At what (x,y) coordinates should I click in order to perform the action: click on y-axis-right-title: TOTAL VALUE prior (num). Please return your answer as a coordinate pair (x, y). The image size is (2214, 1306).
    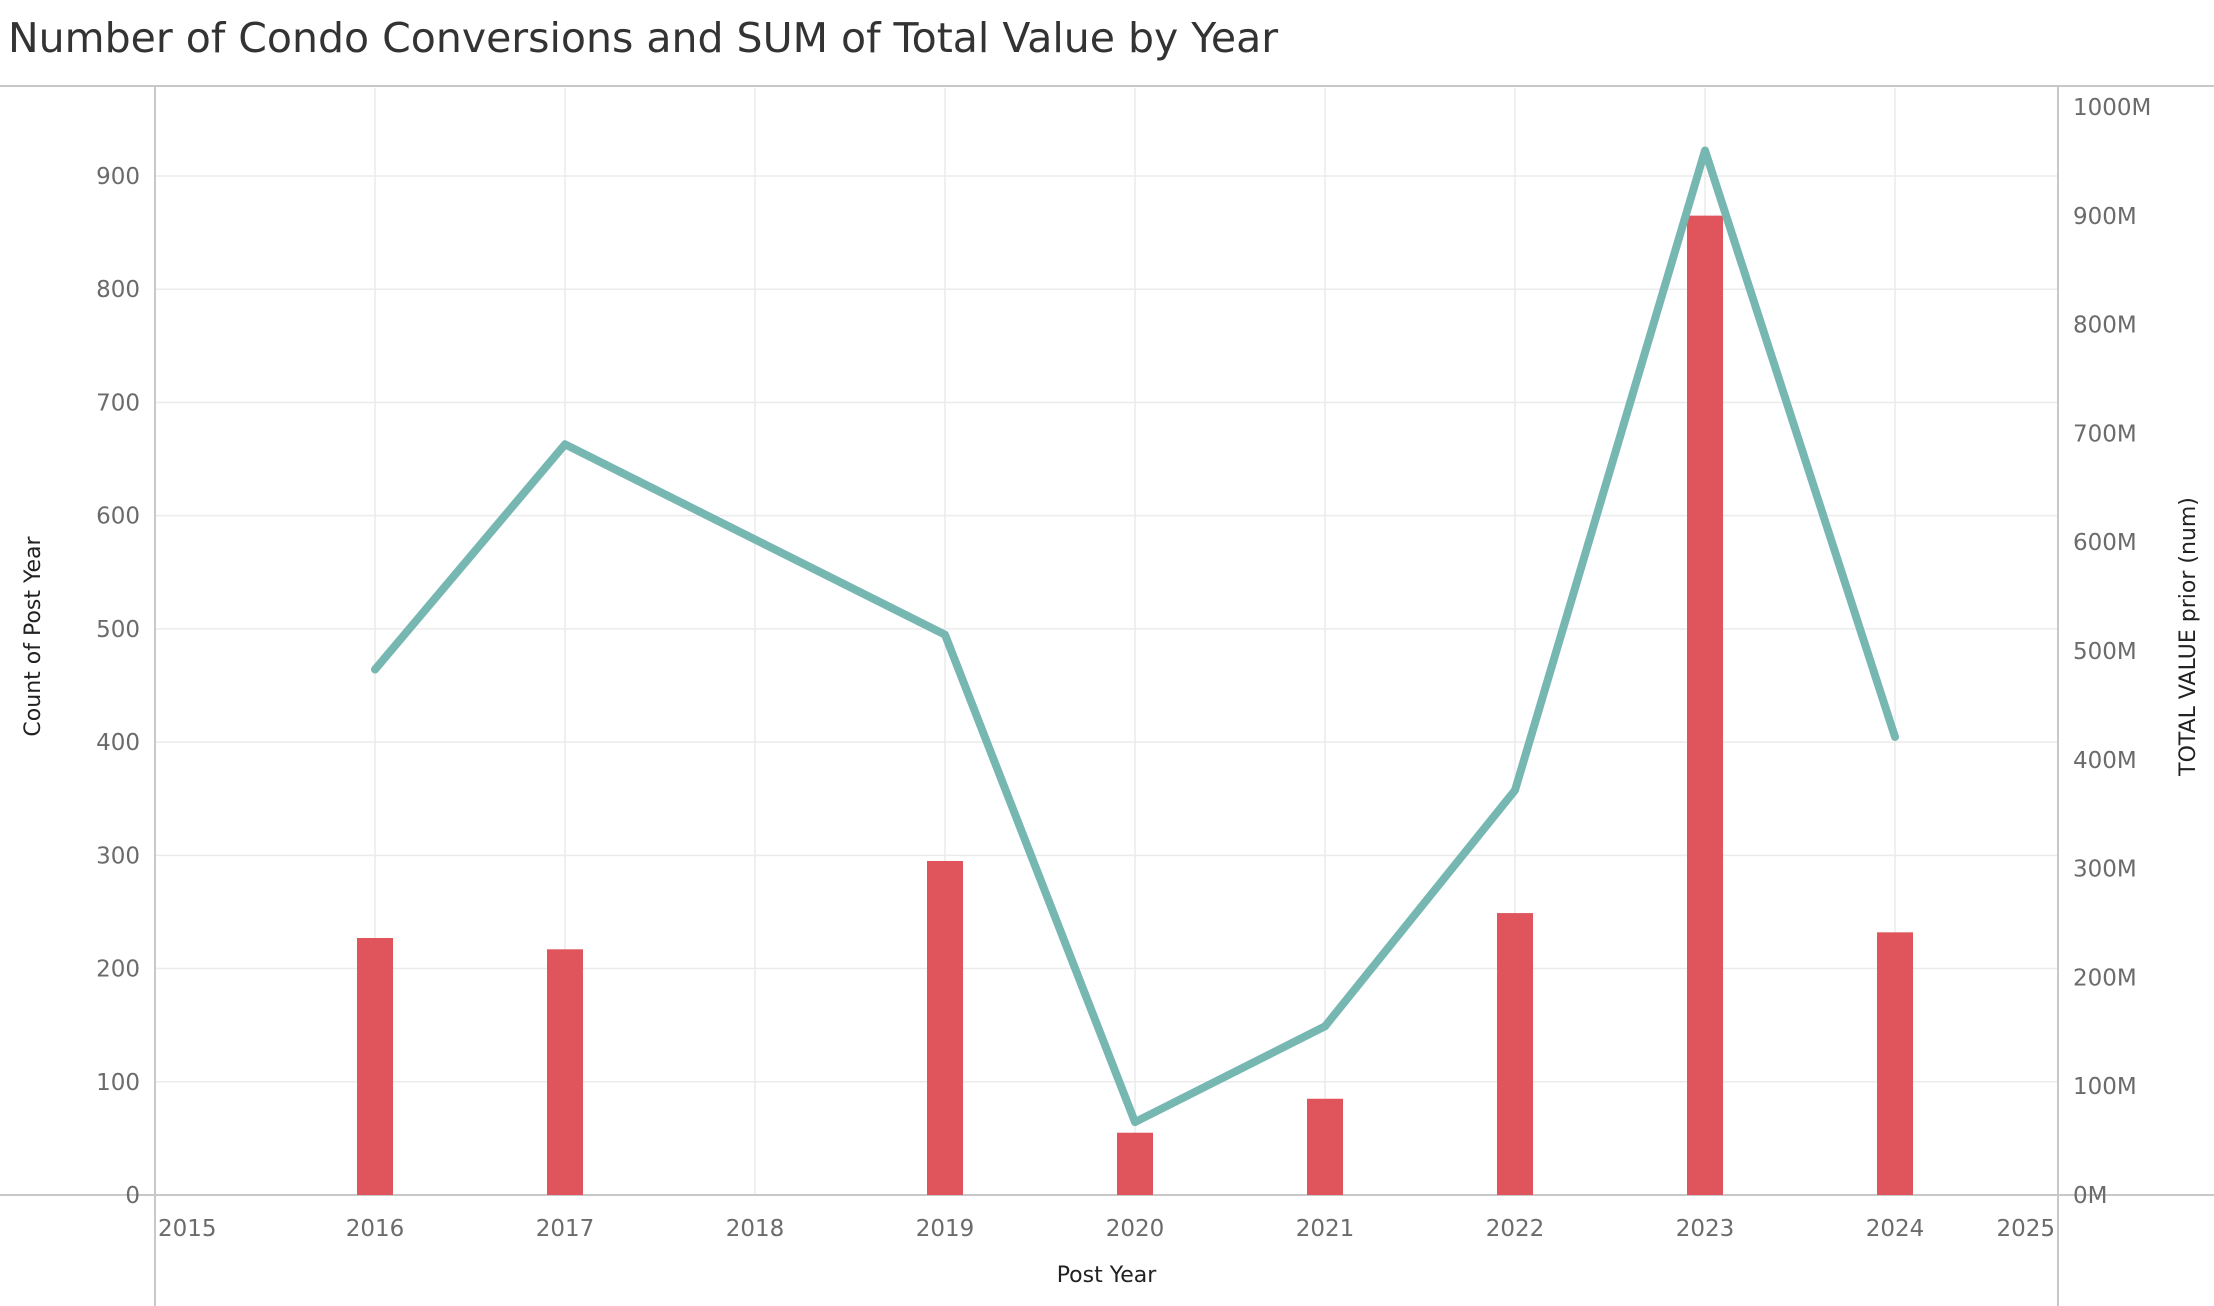
    Looking at the image, I should click on (2188, 637).